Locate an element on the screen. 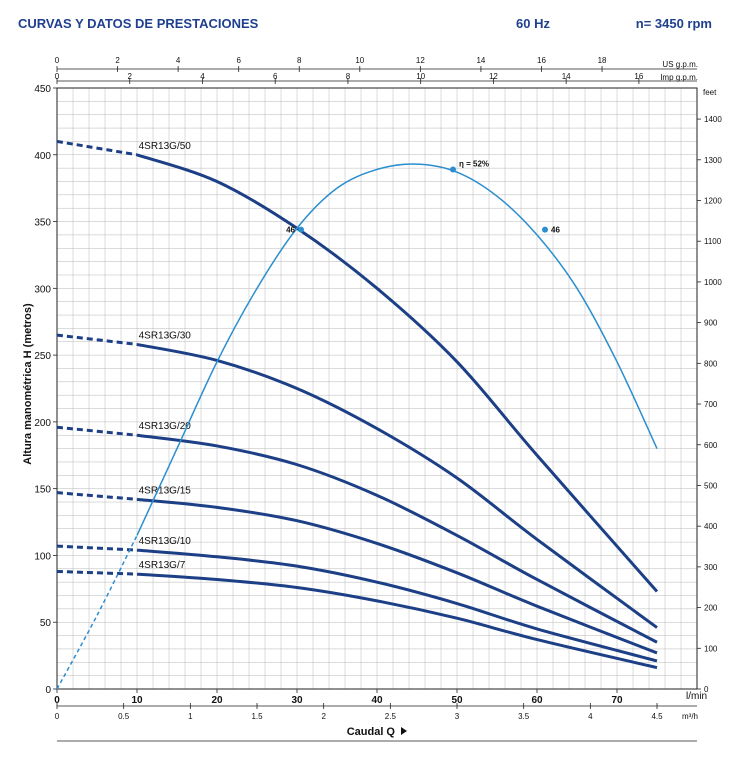 The height and width of the screenshot is (761, 737). us-gpm-tick-label: 10 is located at coordinates (359, 60).